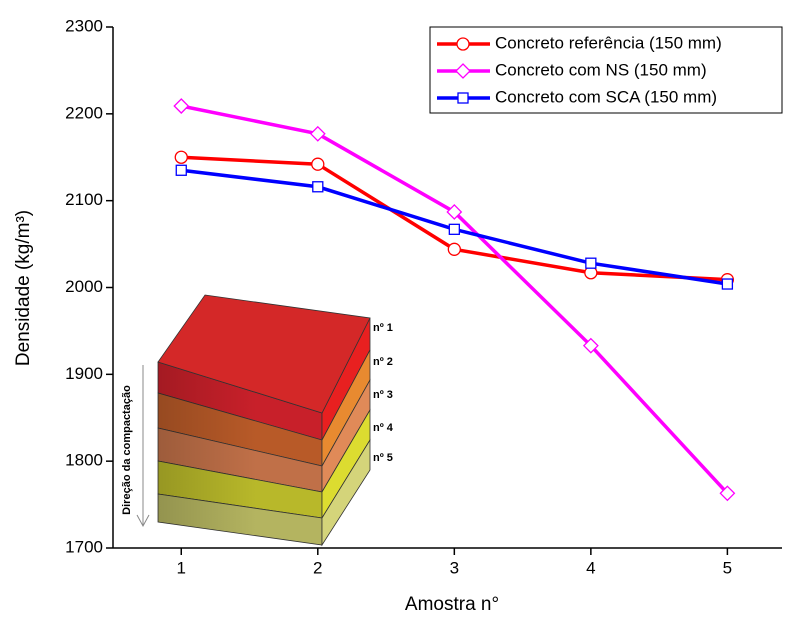 The image size is (791, 617). What do you see at coordinates (383, 328) in the screenshot?
I see `layer-label: nº 1` at bounding box center [383, 328].